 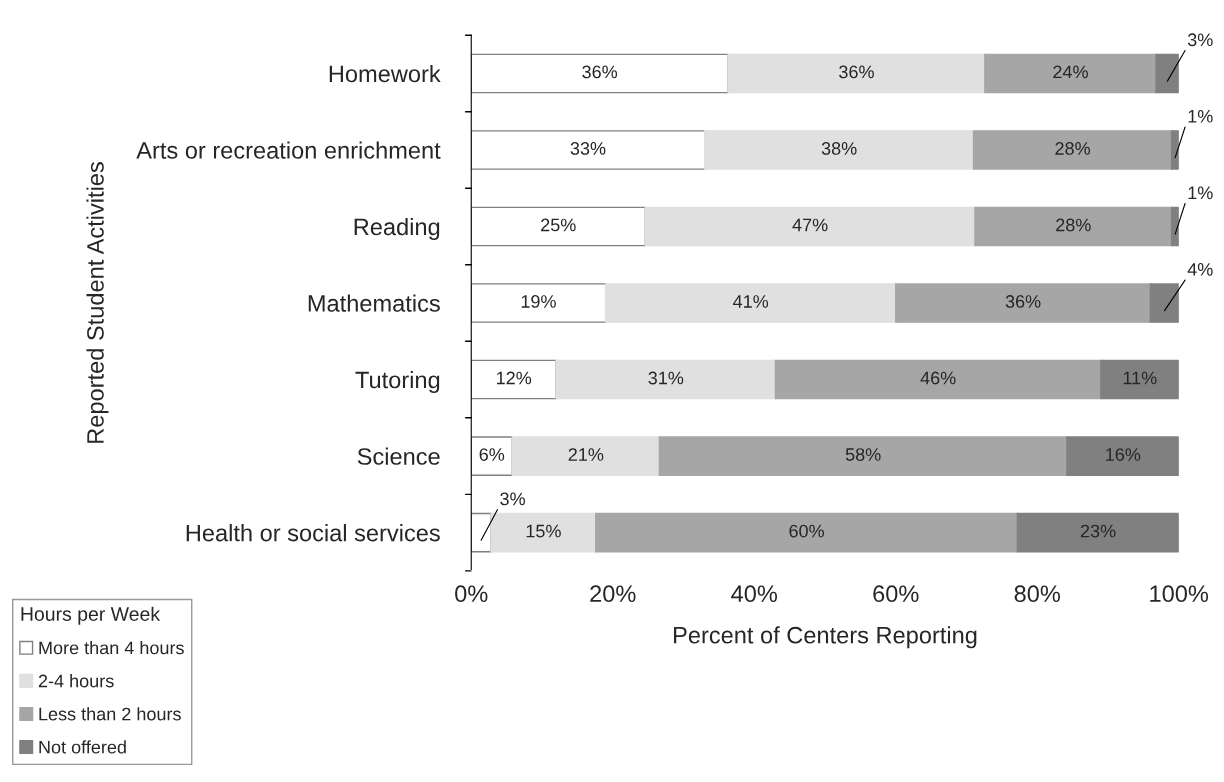 I want to click on legend-label: 2-4 hours, so click(x=76, y=681).